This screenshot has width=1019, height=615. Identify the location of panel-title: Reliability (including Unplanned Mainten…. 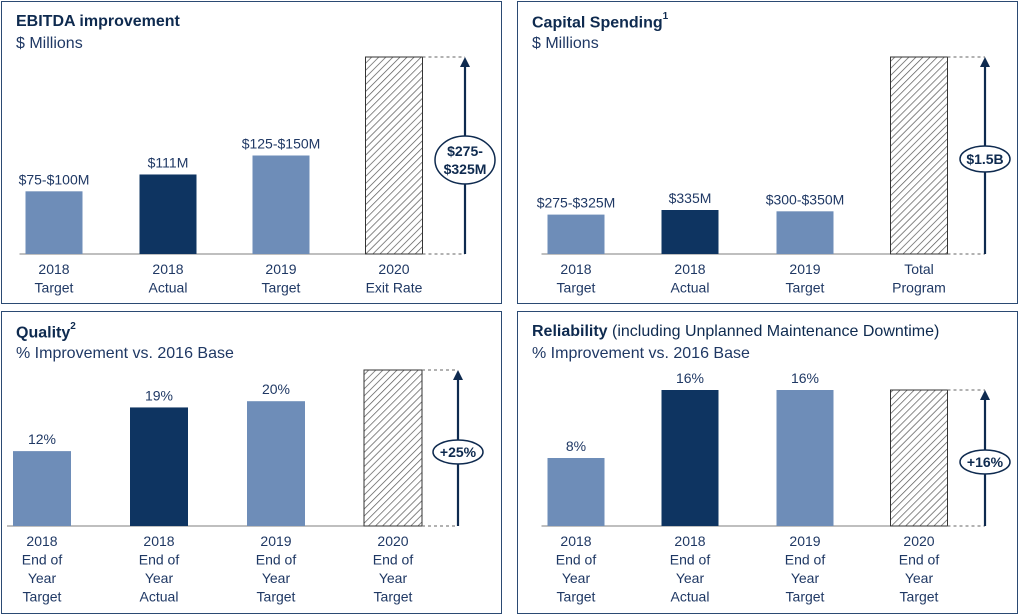
(736, 331).